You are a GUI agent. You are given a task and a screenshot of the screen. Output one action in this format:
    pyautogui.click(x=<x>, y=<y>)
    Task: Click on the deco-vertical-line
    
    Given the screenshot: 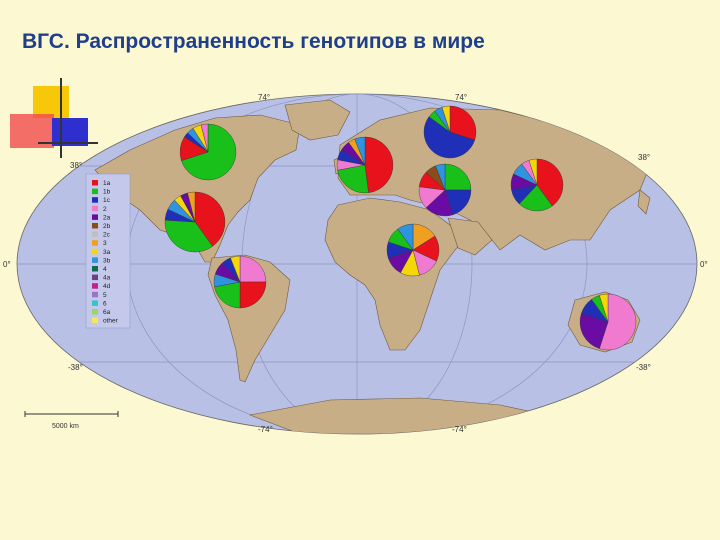 What is the action you would take?
    pyautogui.click(x=61, y=118)
    